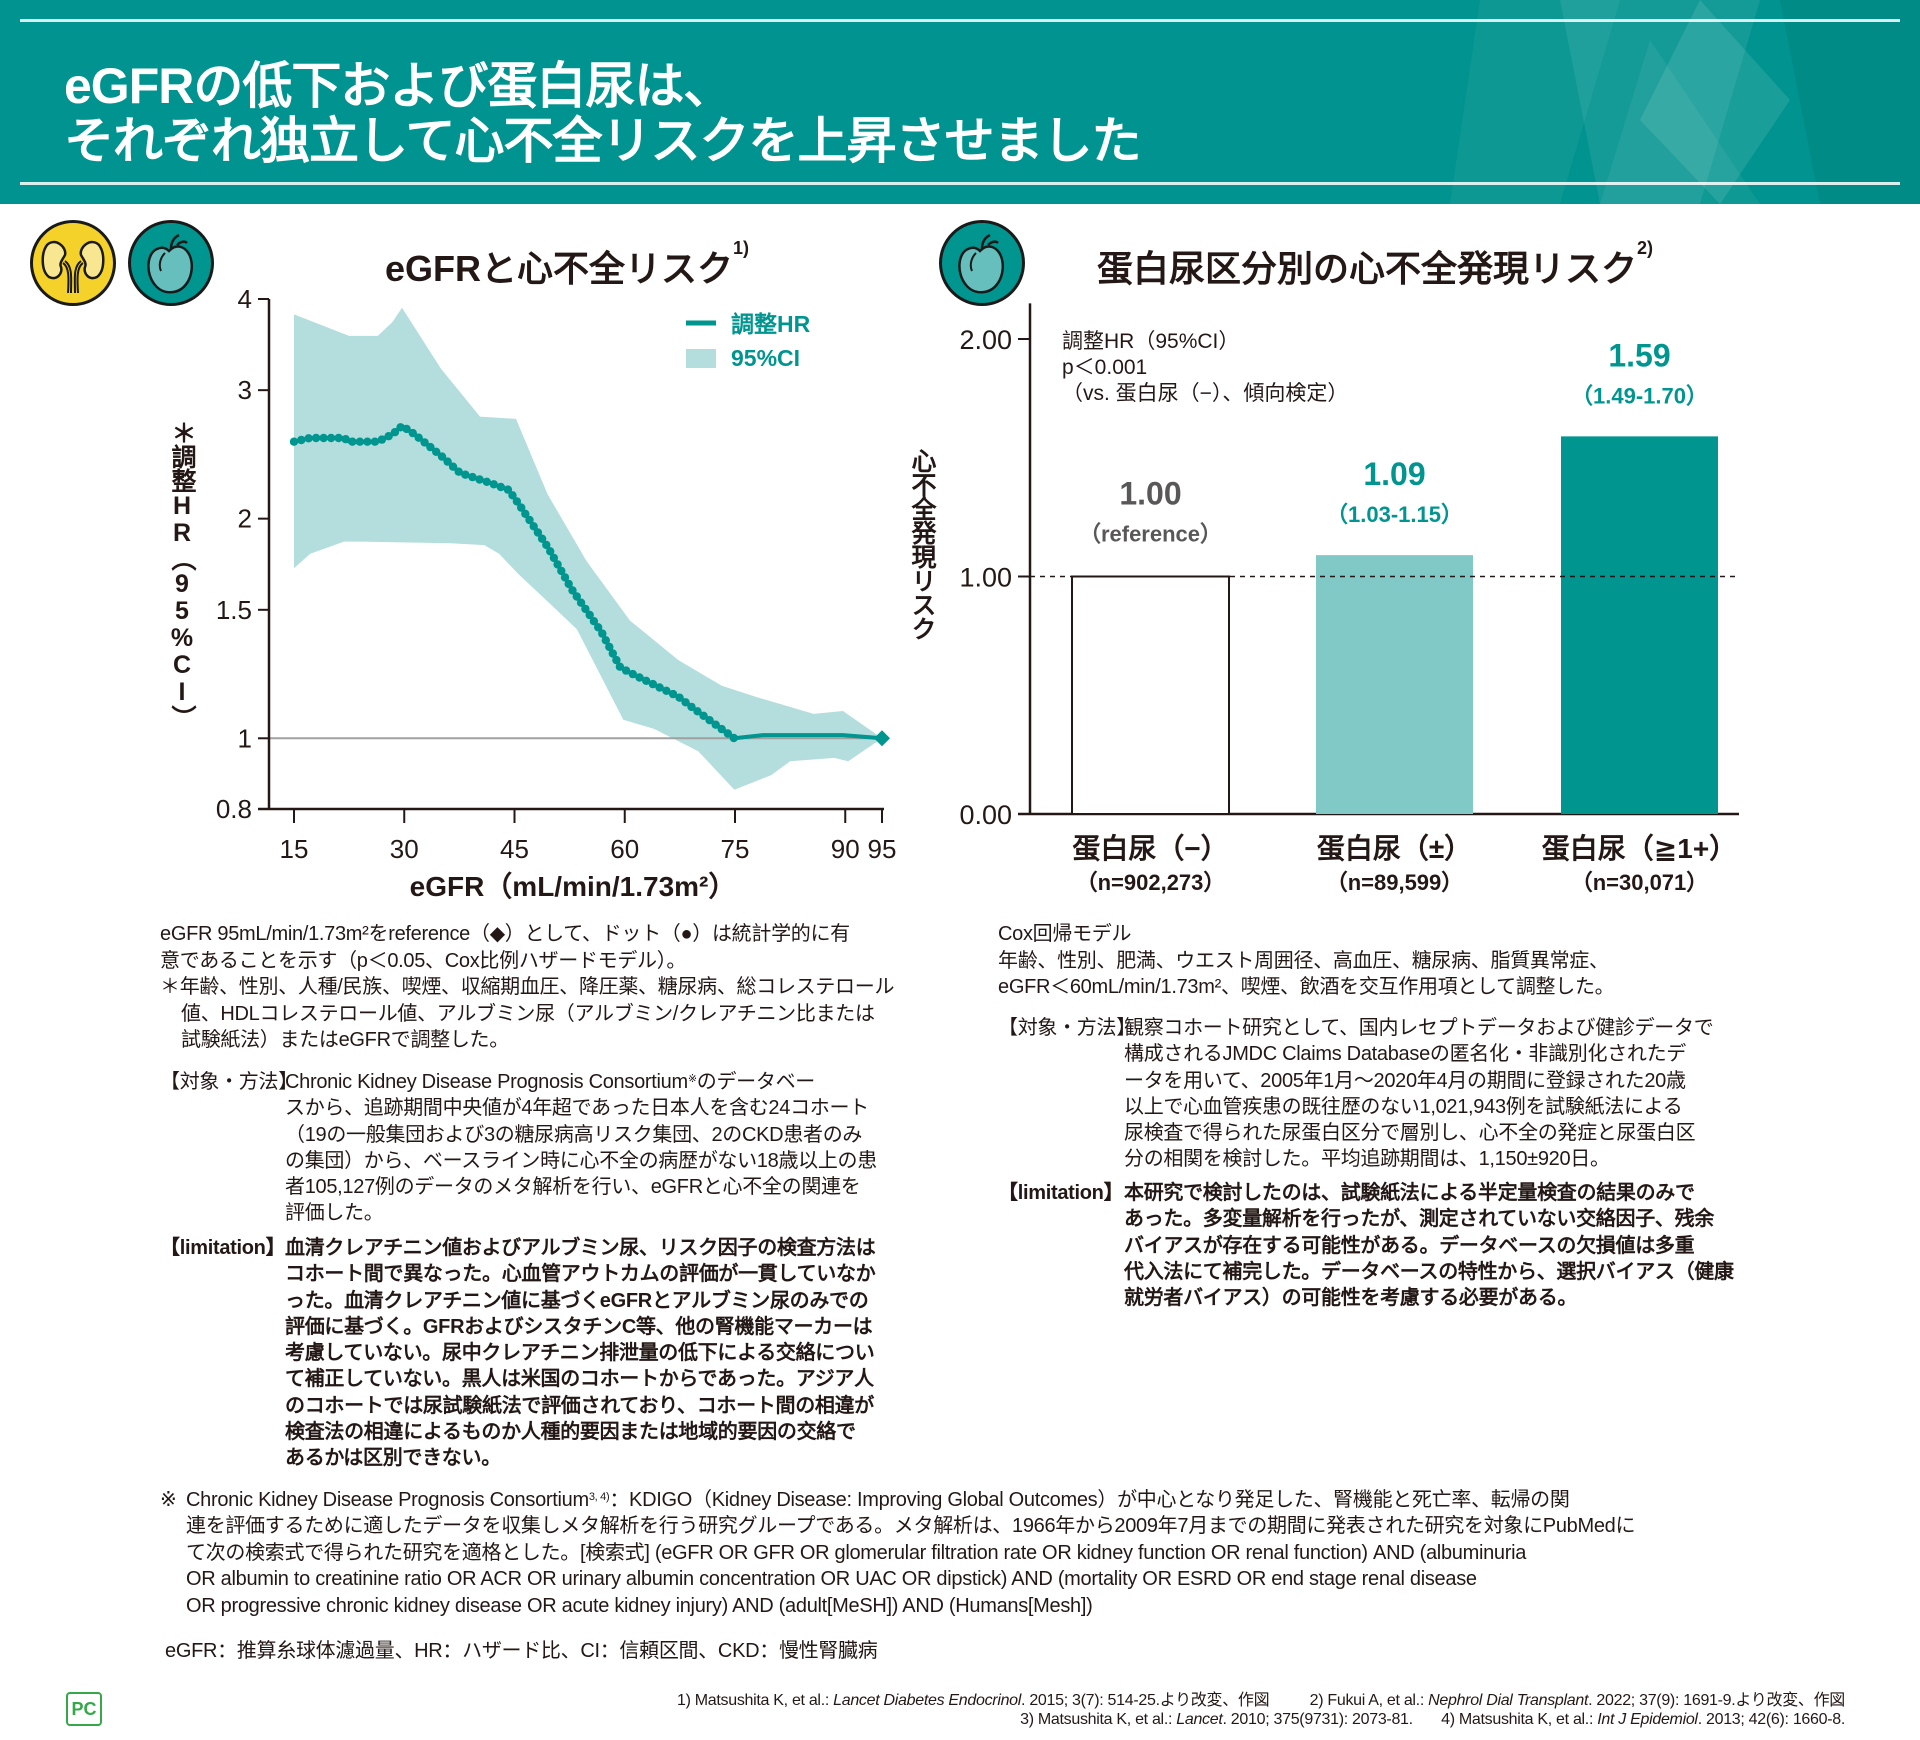 The image size is (1920, 1740). Describe the element at coordinates (1771, 1719) in the screenshot. I see `ref-details: . 2013; 42(6): 1660-8.` at that location.